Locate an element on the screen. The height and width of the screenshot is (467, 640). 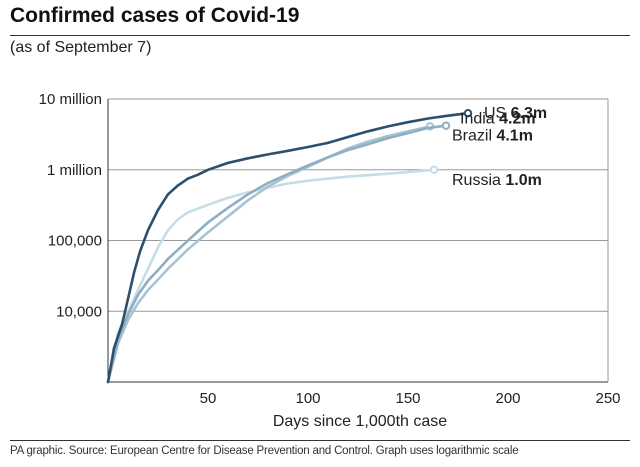
series-label-india: India 4.2m is located at coordinates (498, 119).